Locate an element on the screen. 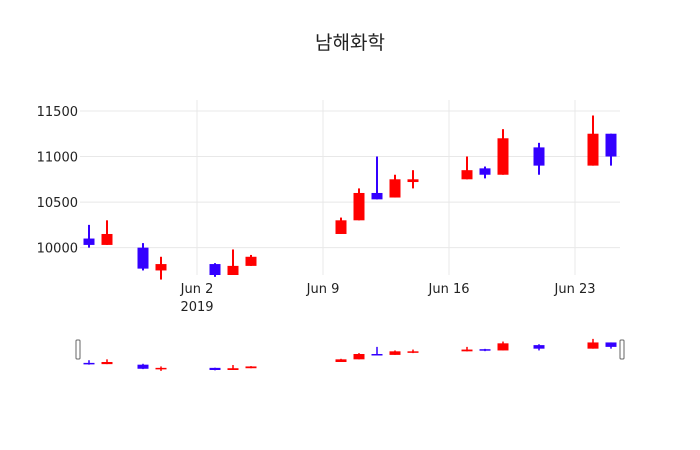 The image size is (700, 450). y-tick-label: 10000 is located at coordinates (57, 249).